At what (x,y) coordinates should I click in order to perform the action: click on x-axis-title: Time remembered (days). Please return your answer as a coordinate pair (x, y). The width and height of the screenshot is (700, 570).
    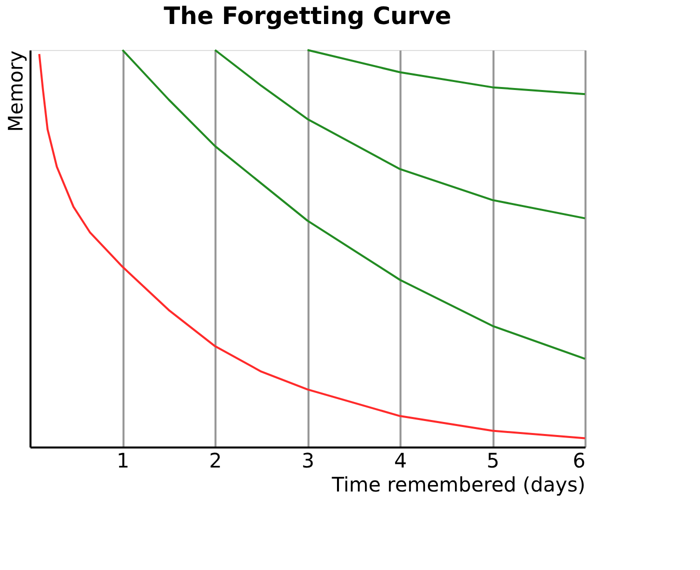
    Looking at the image, I should click on (458, 484).